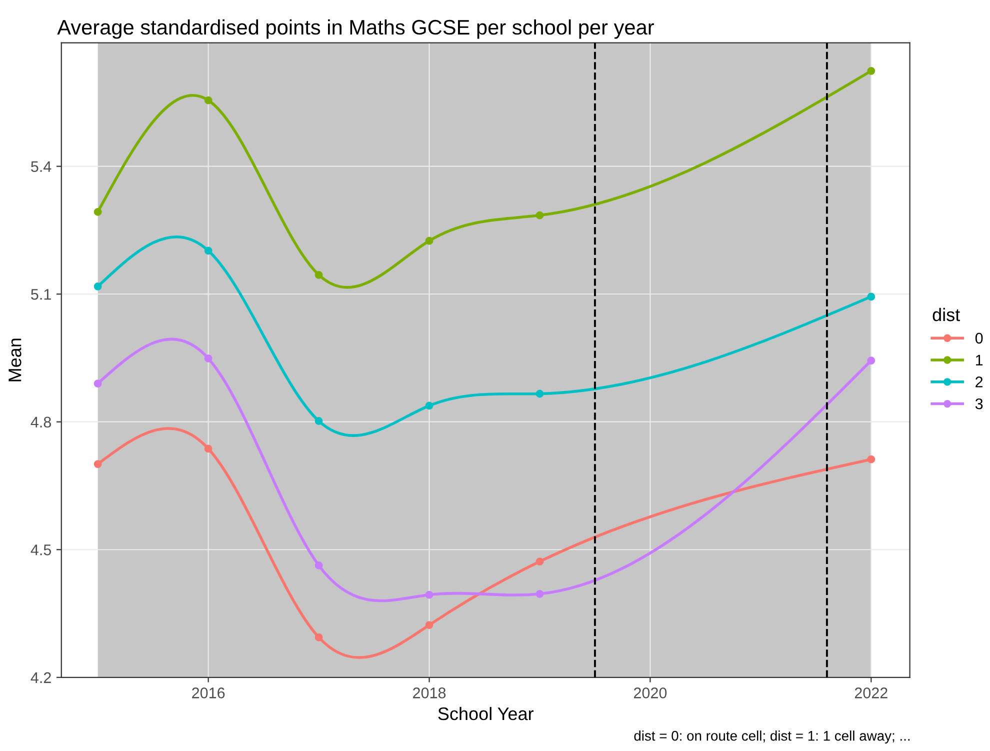  I want to click on legend-label: 2, so click(979, 382).